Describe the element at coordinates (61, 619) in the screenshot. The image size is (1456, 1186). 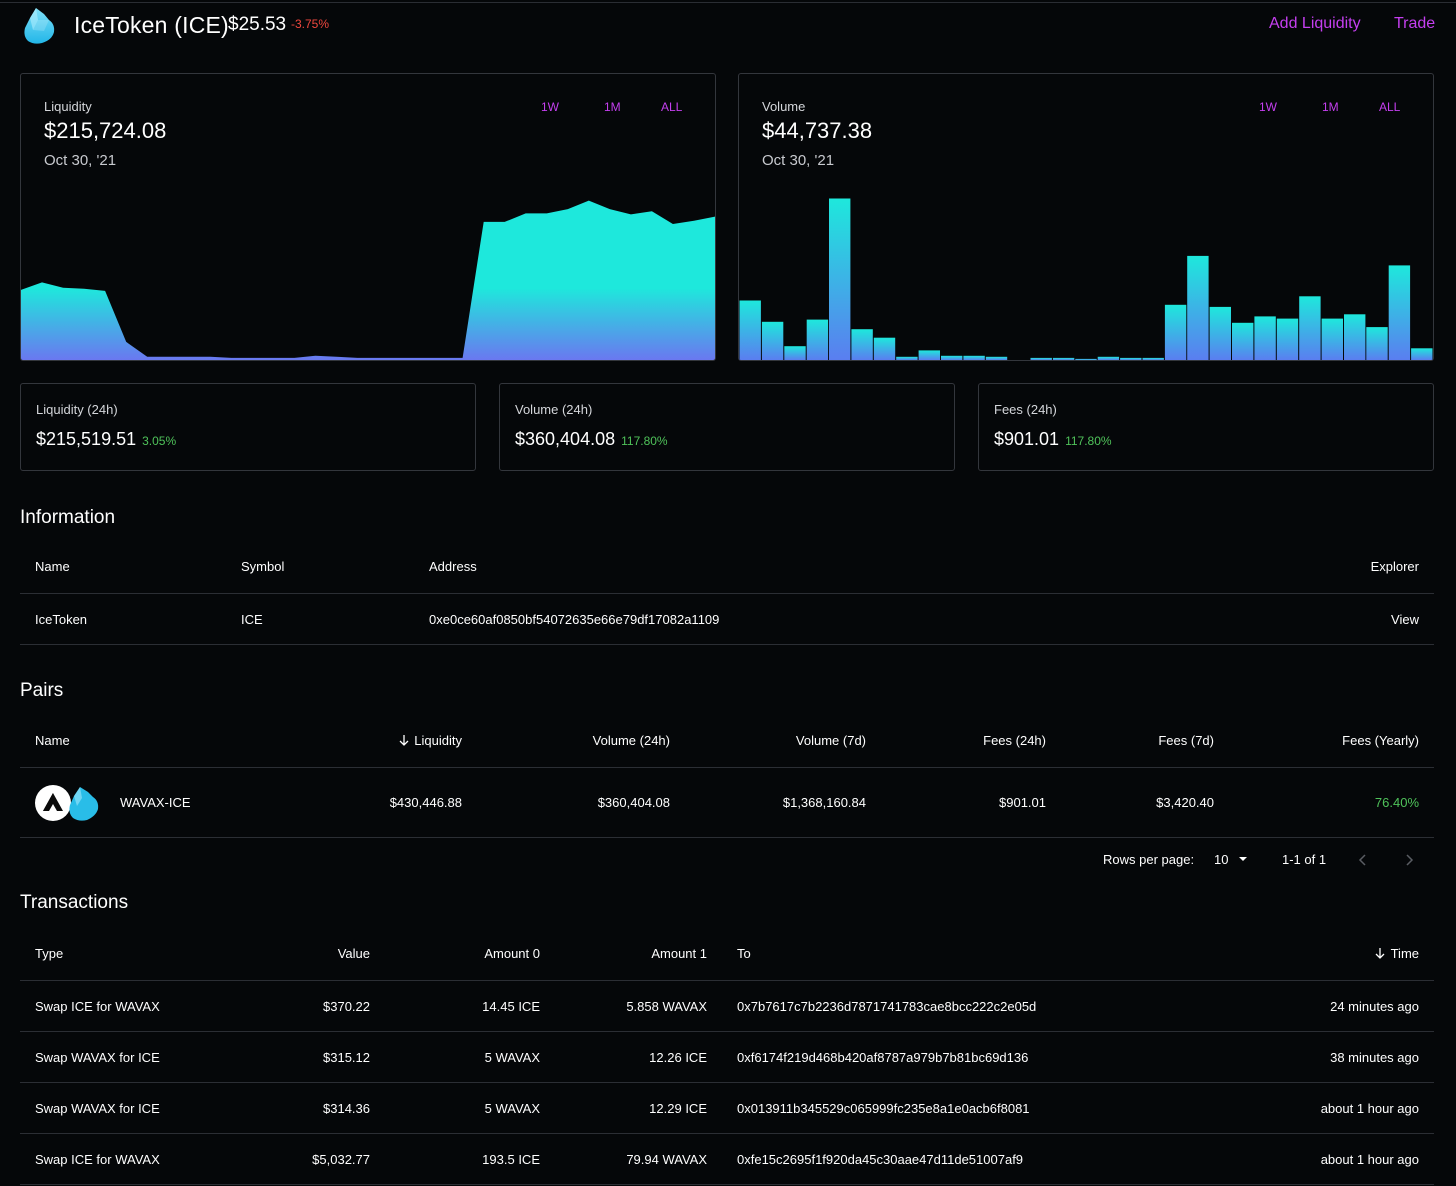
I see `info-name: IceToken` at that location.